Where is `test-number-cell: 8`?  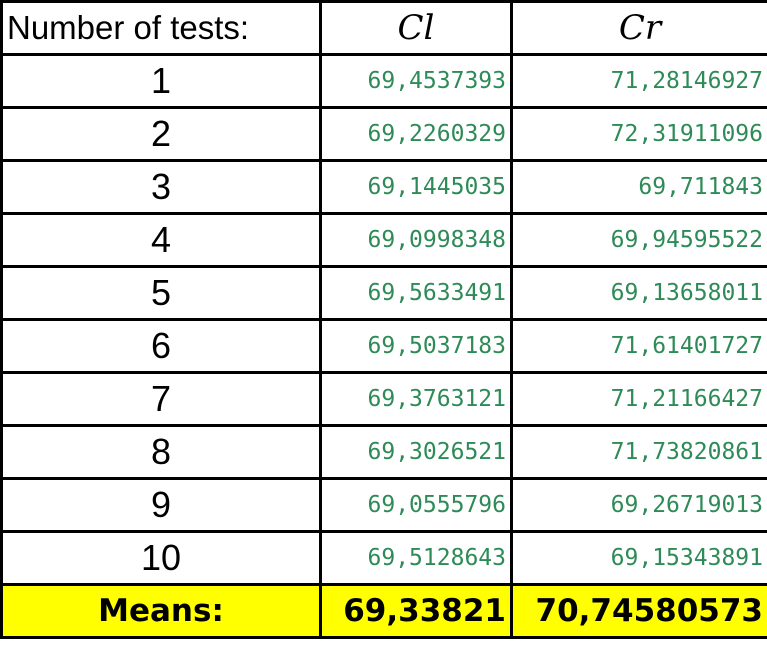
test-number-cell: 8 is located at coordinates (161, 452).